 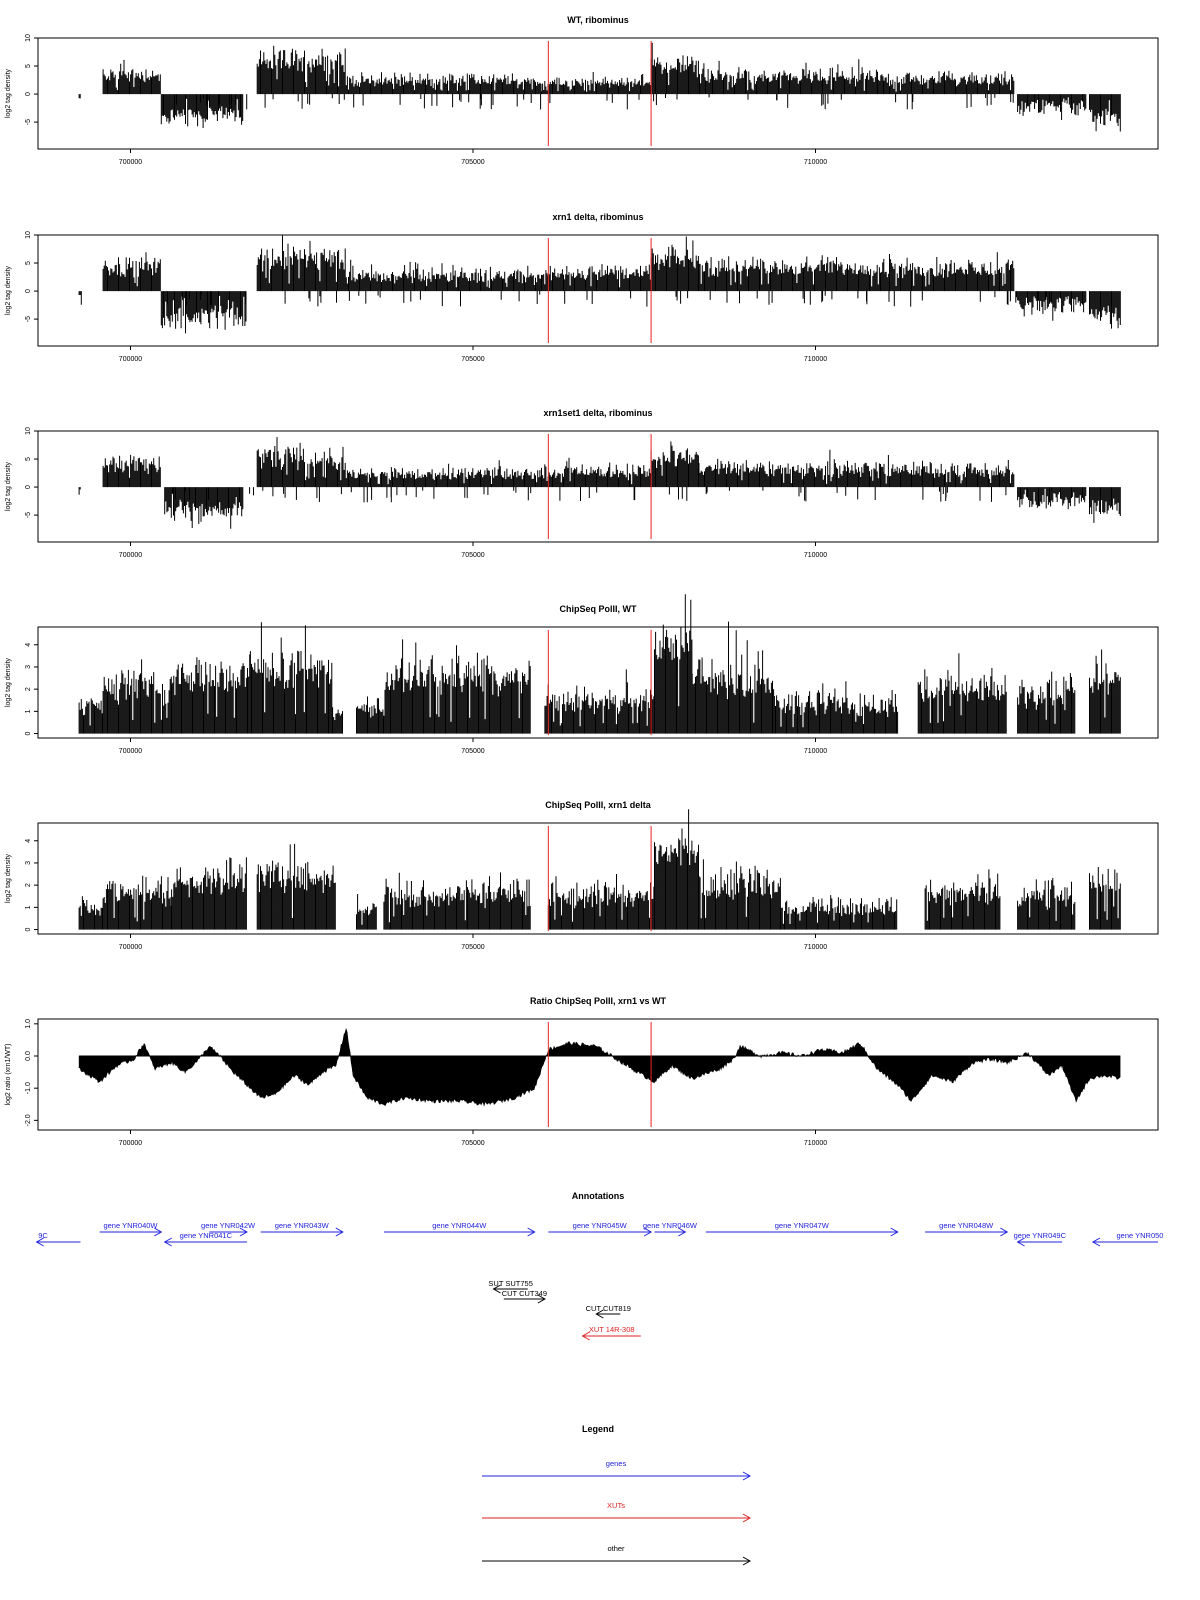 I want to click on gene-label: gene YNR041C, so click(x=206, y=1235).